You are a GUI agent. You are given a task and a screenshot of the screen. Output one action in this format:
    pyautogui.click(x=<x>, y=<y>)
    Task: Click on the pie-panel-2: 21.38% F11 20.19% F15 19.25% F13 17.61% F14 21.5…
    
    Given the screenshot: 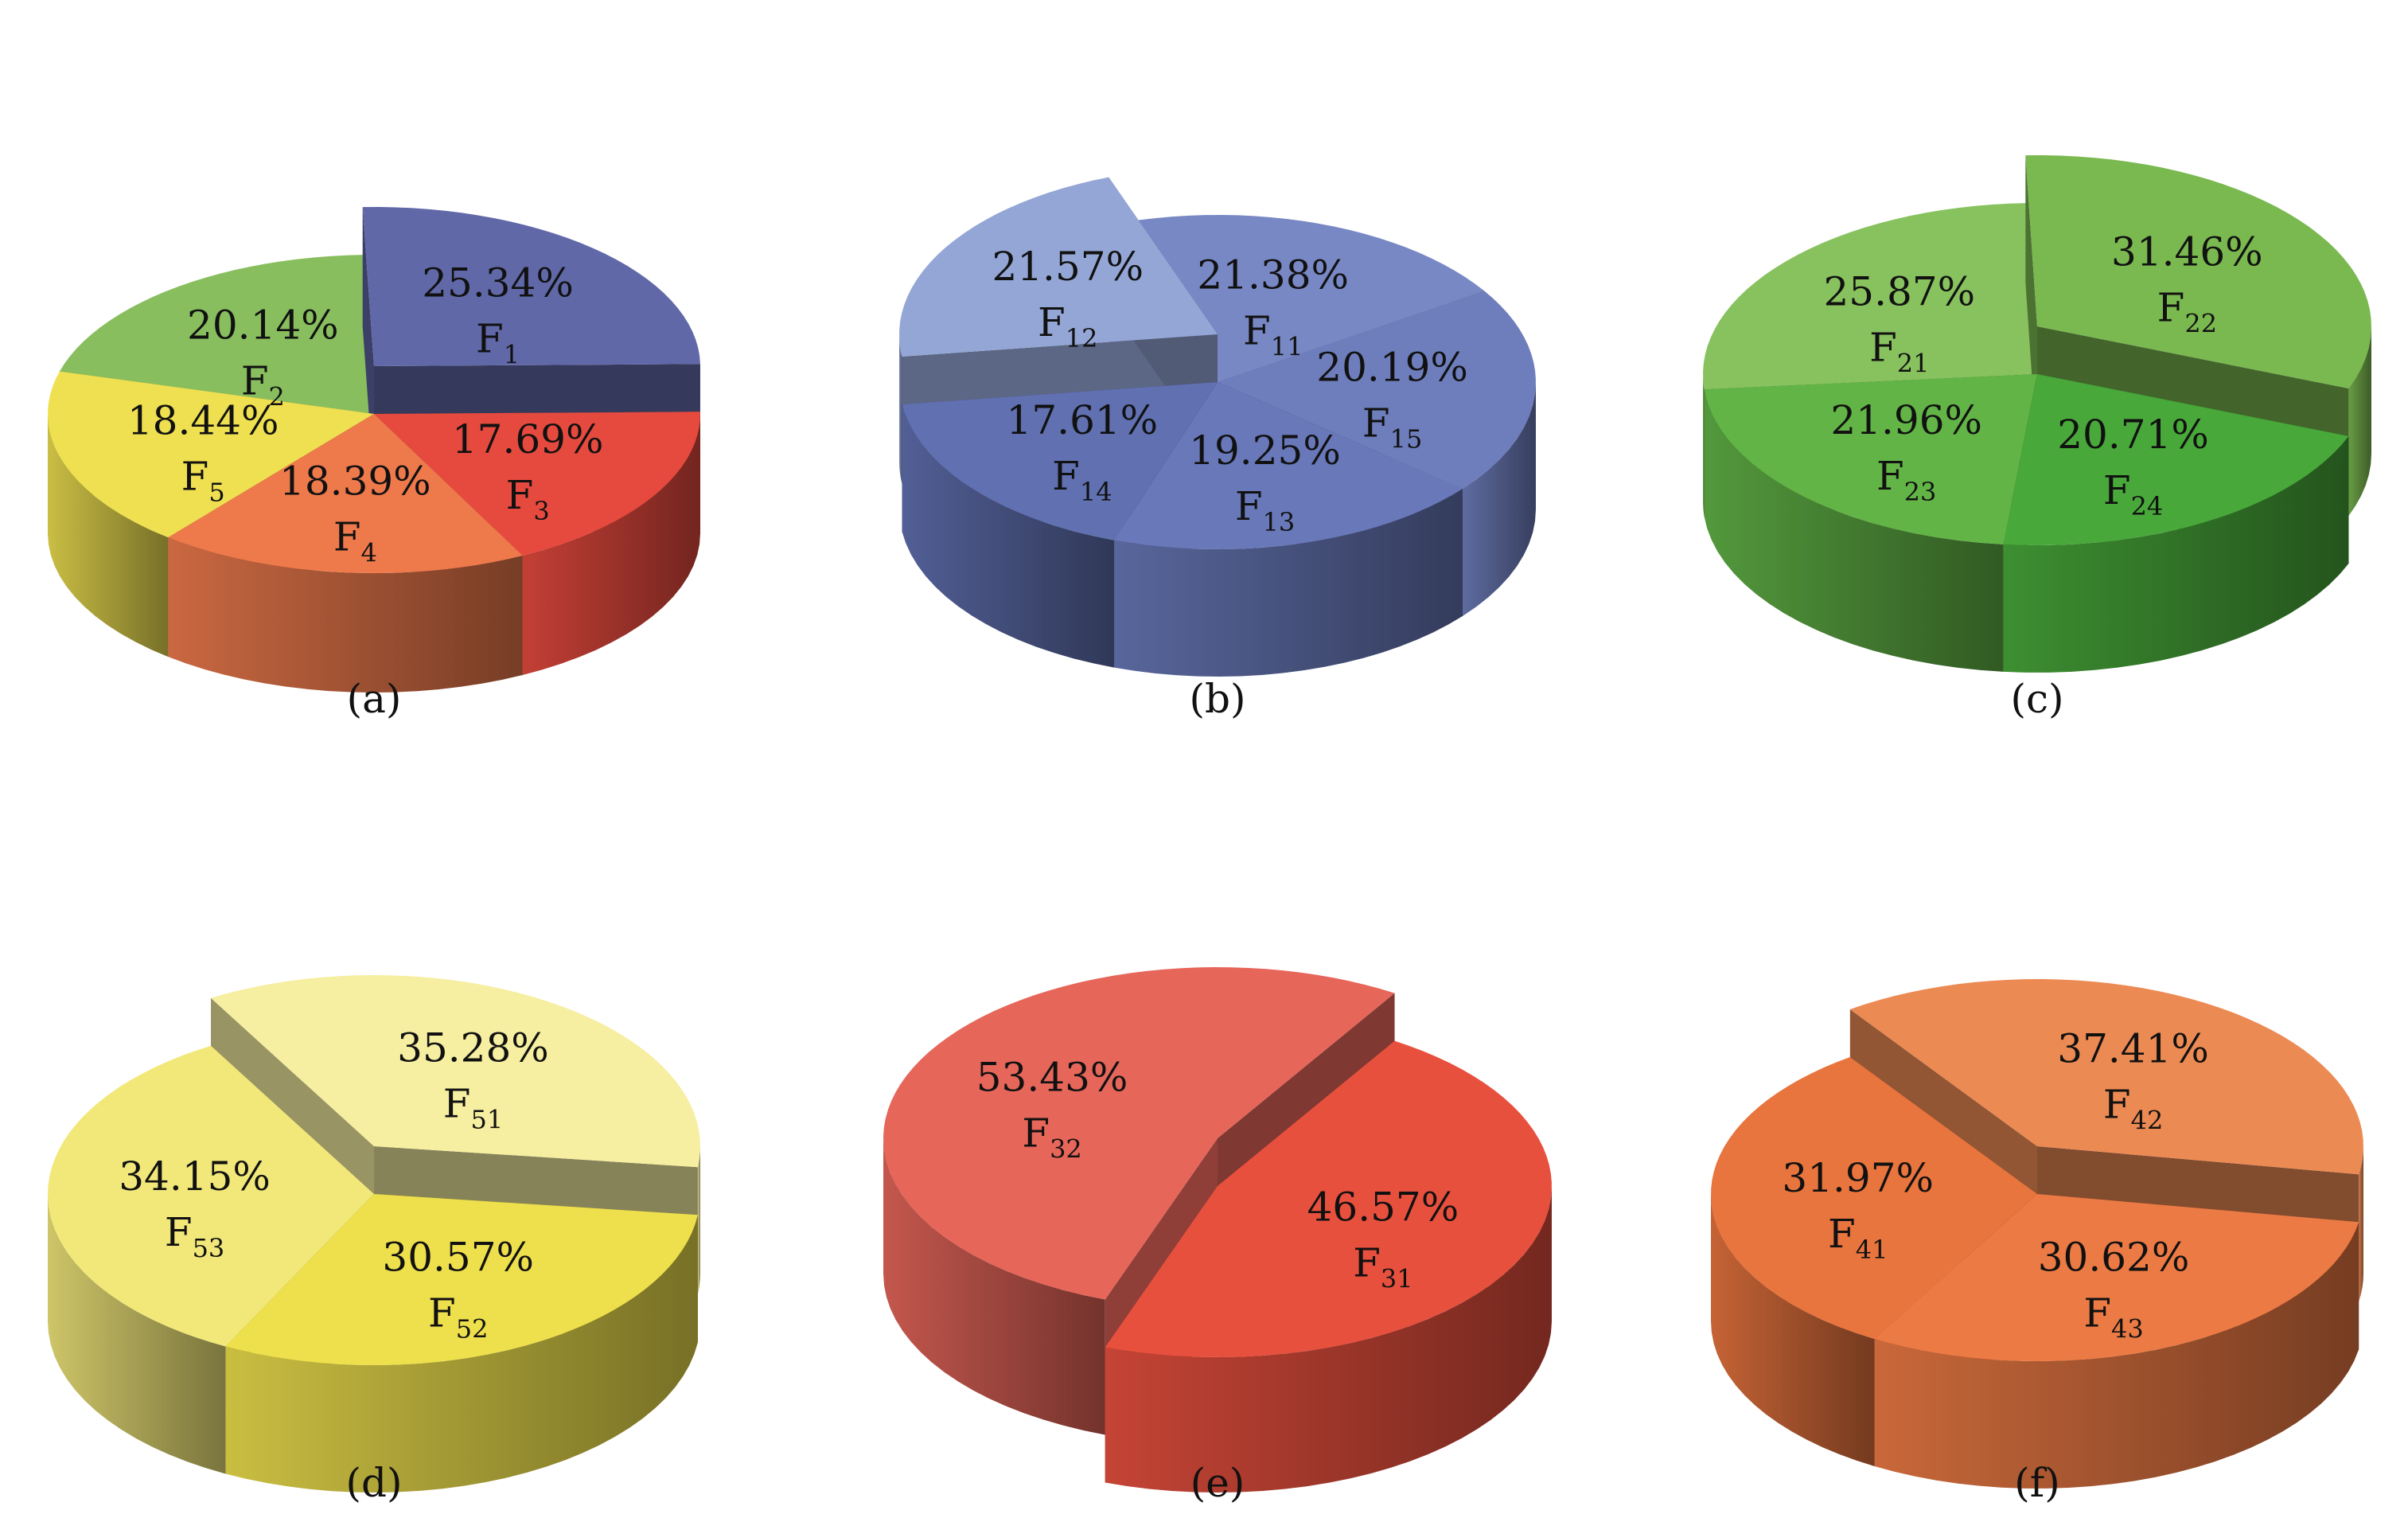 What is the action you would take?
    pyautogui.click(x=1217, y=449)
    